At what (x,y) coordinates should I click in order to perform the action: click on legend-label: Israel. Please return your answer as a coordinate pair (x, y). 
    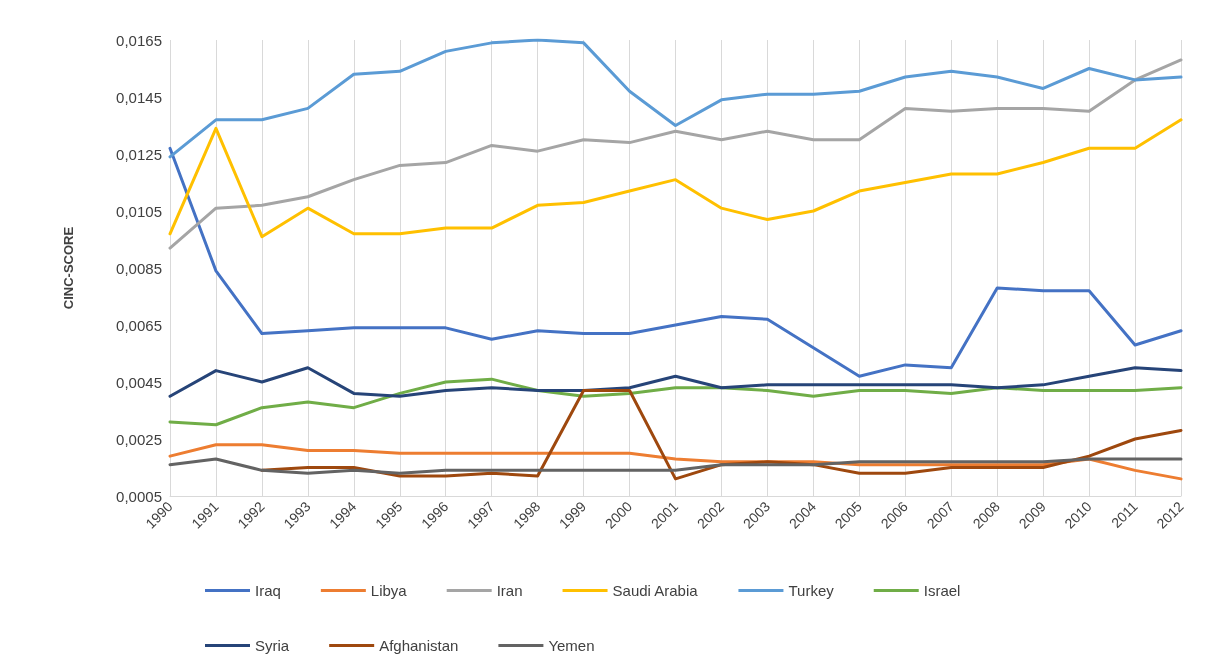
    Looking at the image, I should click on (942, 590).